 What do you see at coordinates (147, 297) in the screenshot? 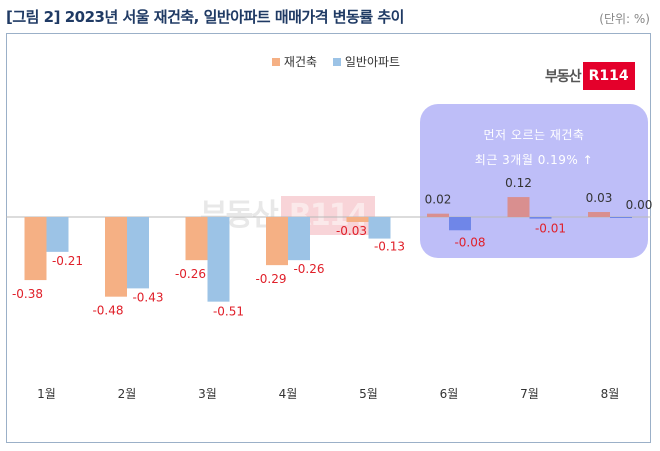
I see `value-label-apartment-2: -0.43` at bounding box center [147, 297].